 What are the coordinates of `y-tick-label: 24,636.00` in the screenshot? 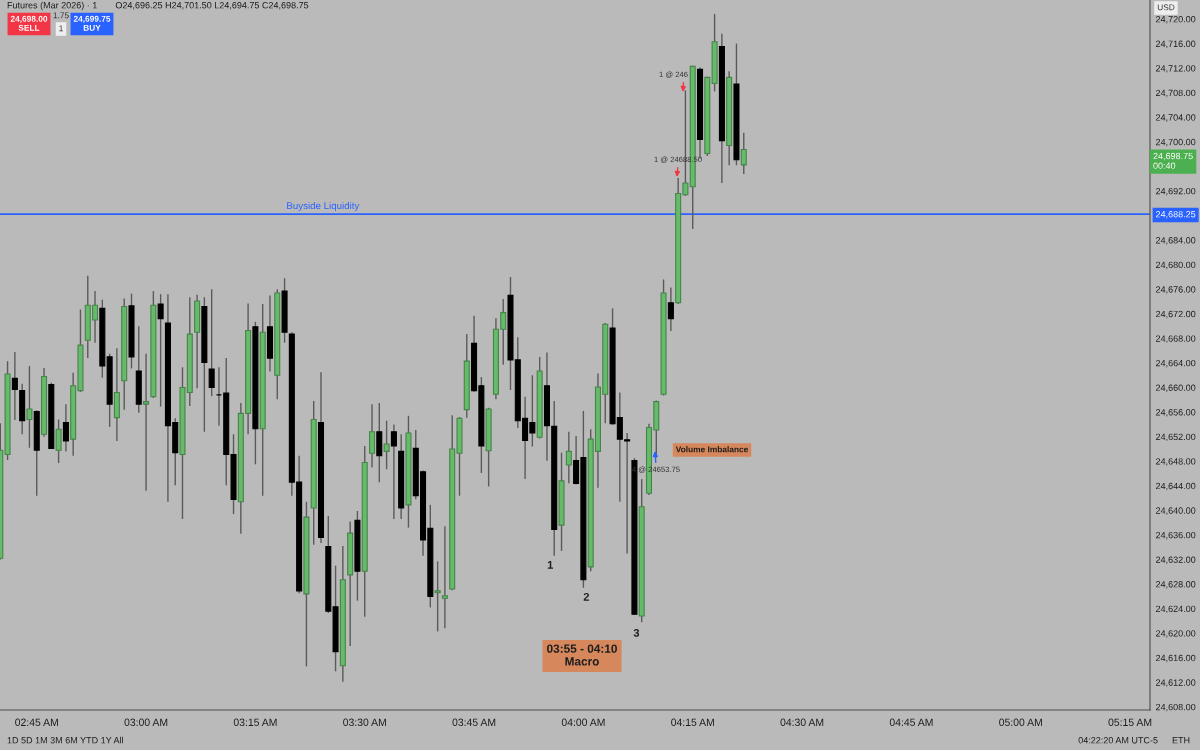 It's located at (1176, 535).